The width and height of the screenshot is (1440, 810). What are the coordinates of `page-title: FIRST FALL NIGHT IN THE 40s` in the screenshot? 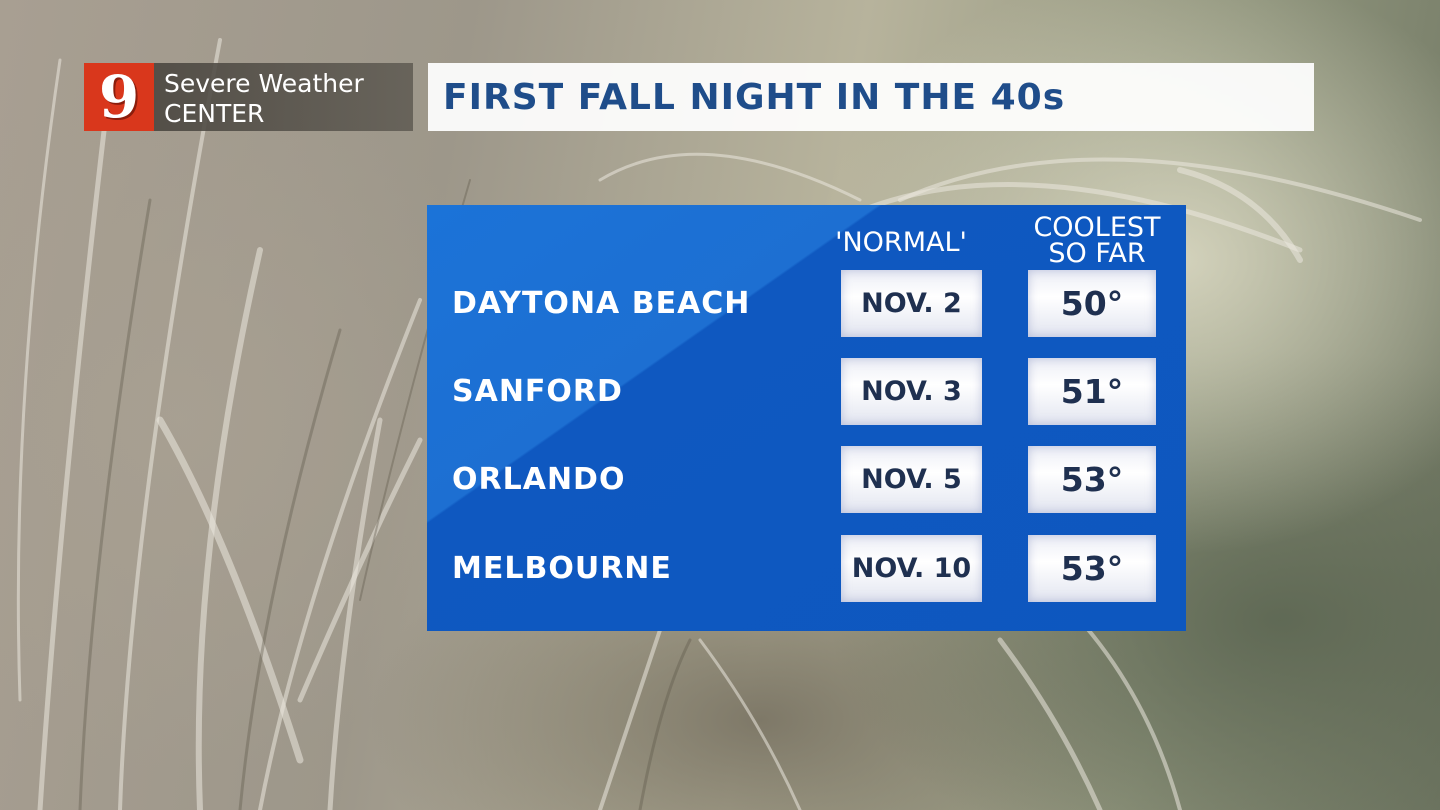 It's located at (754, 97).